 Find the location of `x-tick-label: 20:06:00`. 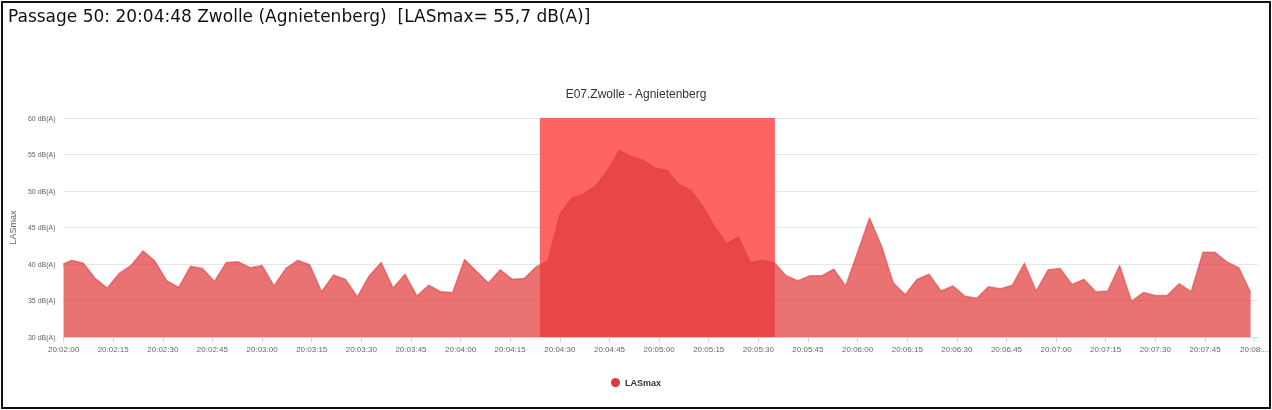

x-tick-label: 20:06:00 is located at coordinates (858, 349).